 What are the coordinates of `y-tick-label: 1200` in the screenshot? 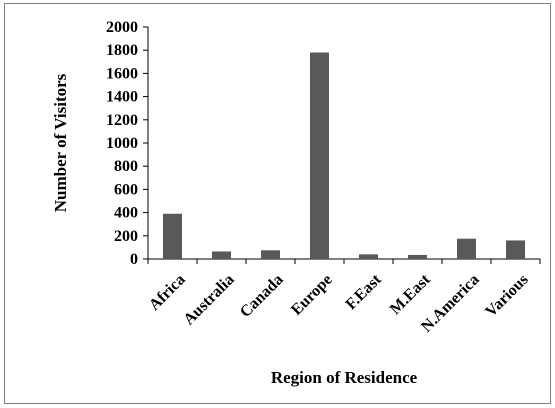 It's located at (122, 120).